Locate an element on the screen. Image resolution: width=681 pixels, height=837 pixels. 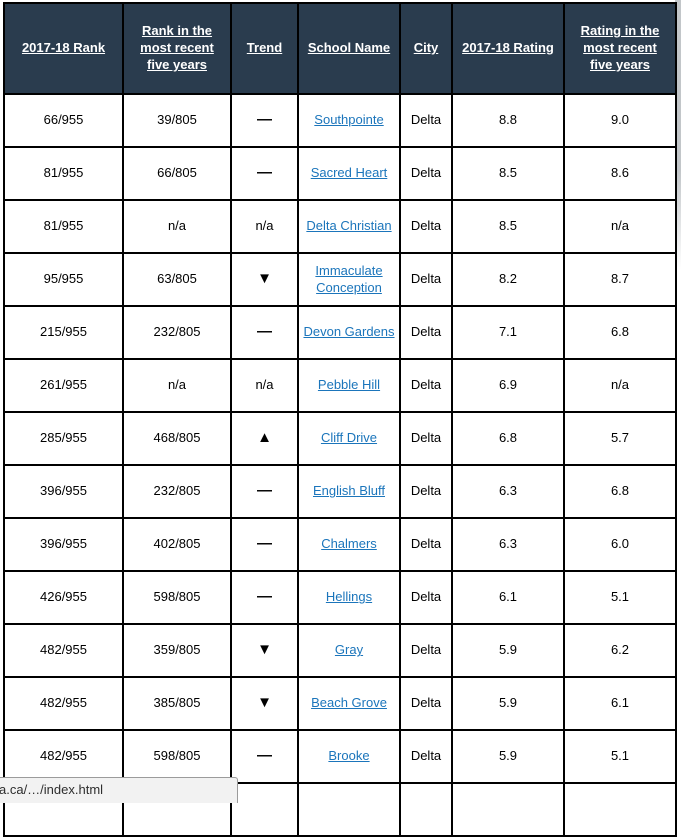
rating-cell: 8.2 is located at coordinates (508, 279).